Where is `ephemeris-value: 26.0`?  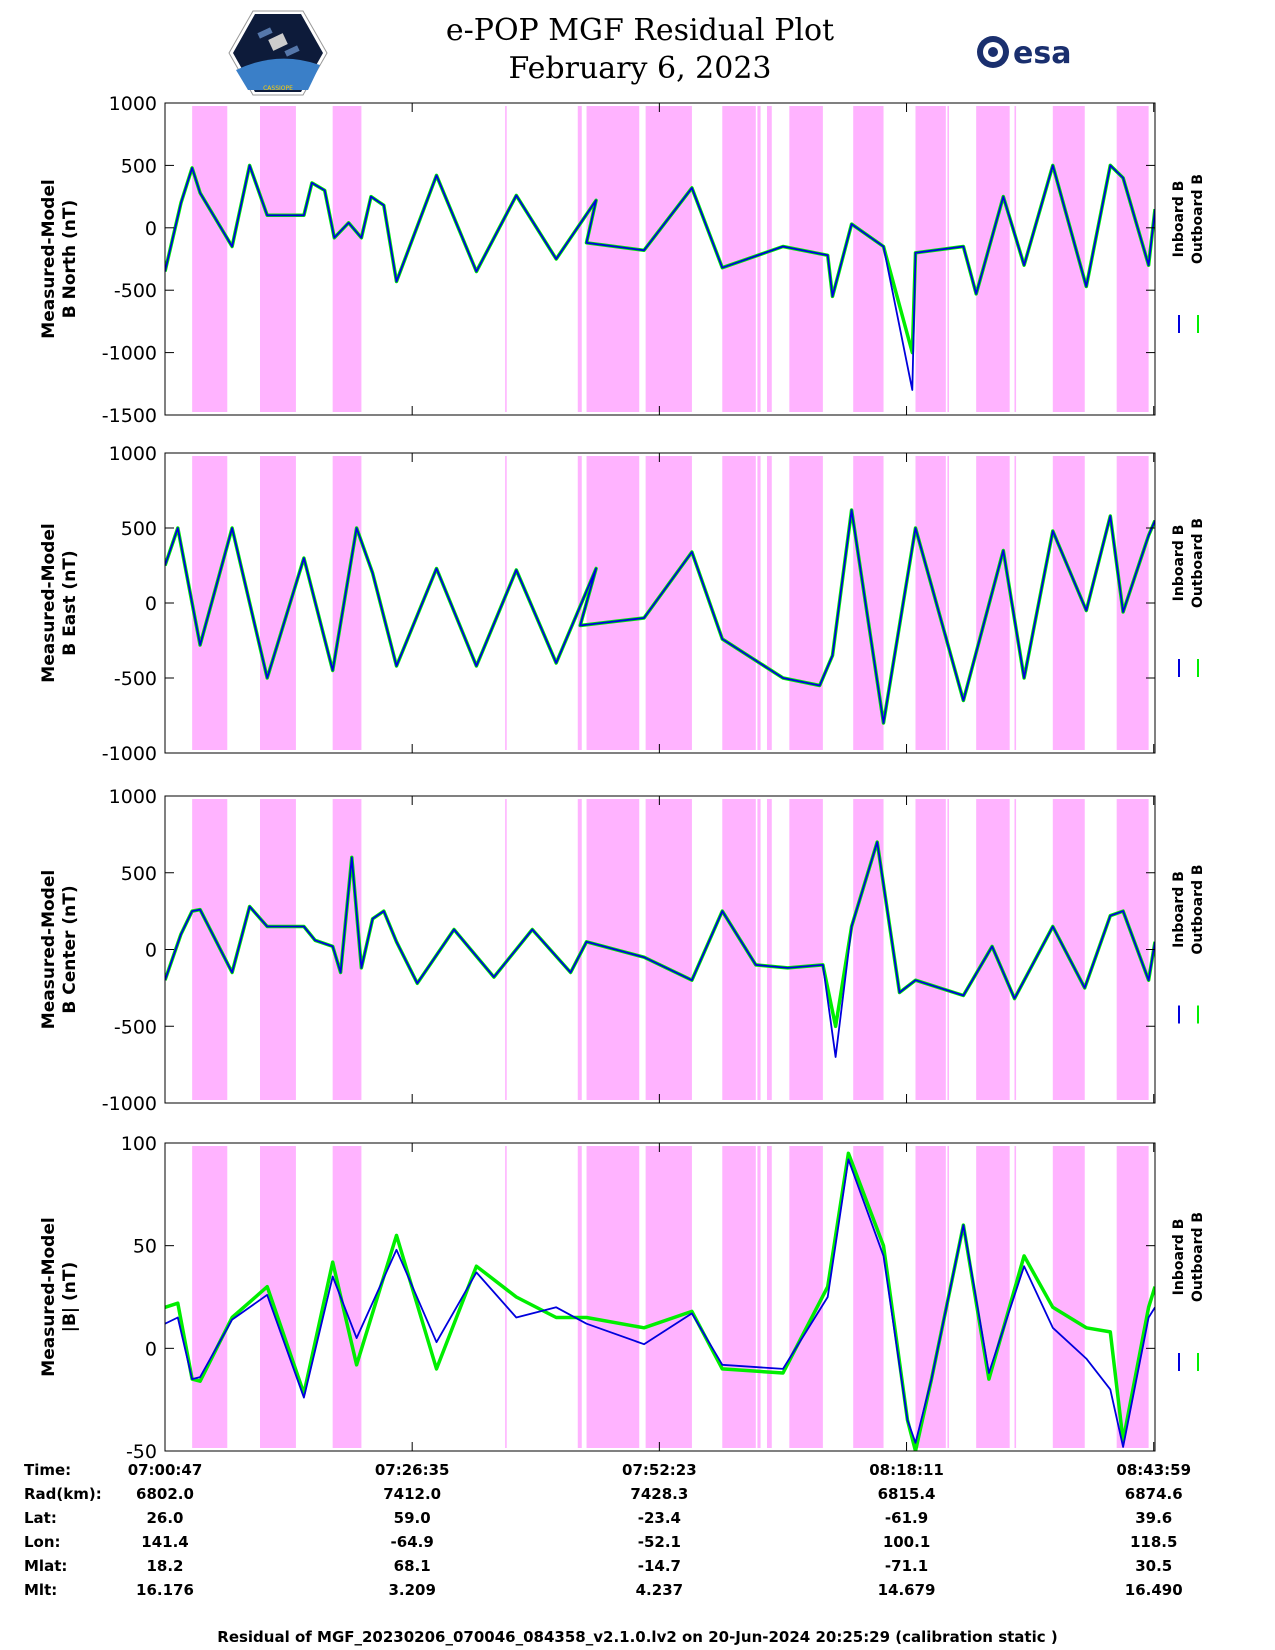 ephemeris-value: 26.0 is located at coordinates (164, 1518).